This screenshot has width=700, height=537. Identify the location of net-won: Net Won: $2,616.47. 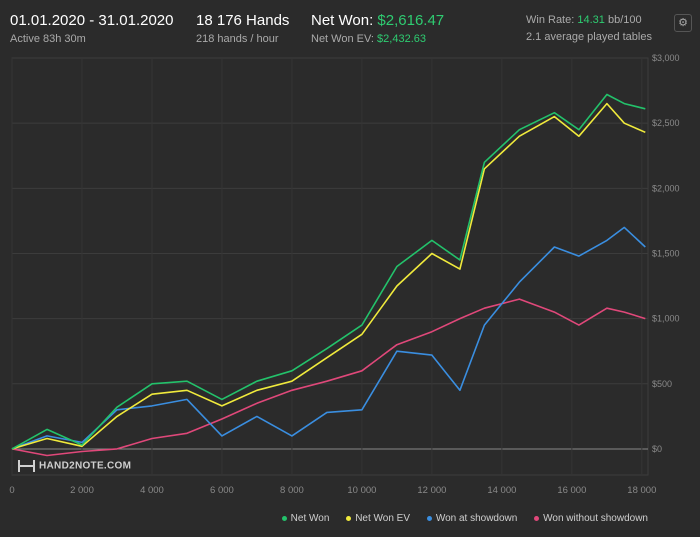
(377, 20).